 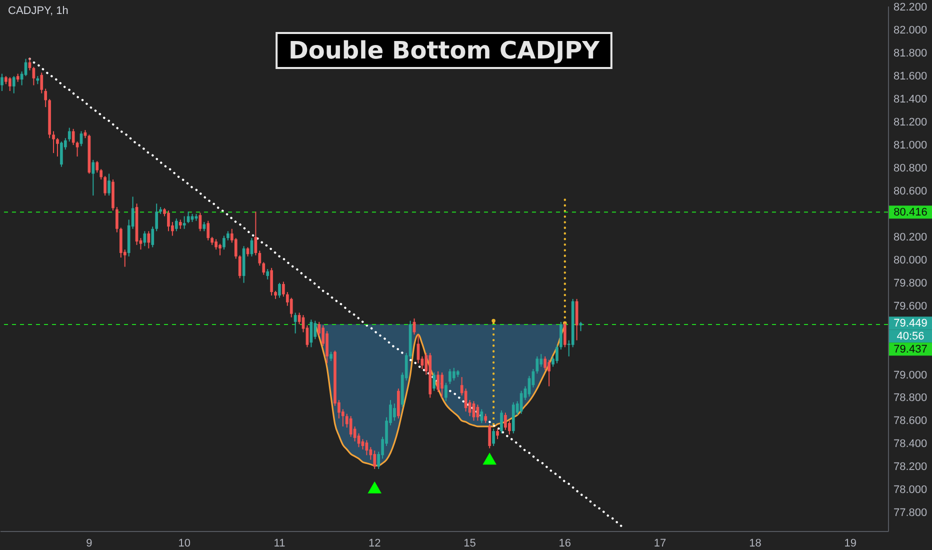 I want to click on y-tick-label: 78.800, so click(x=911, y=398).